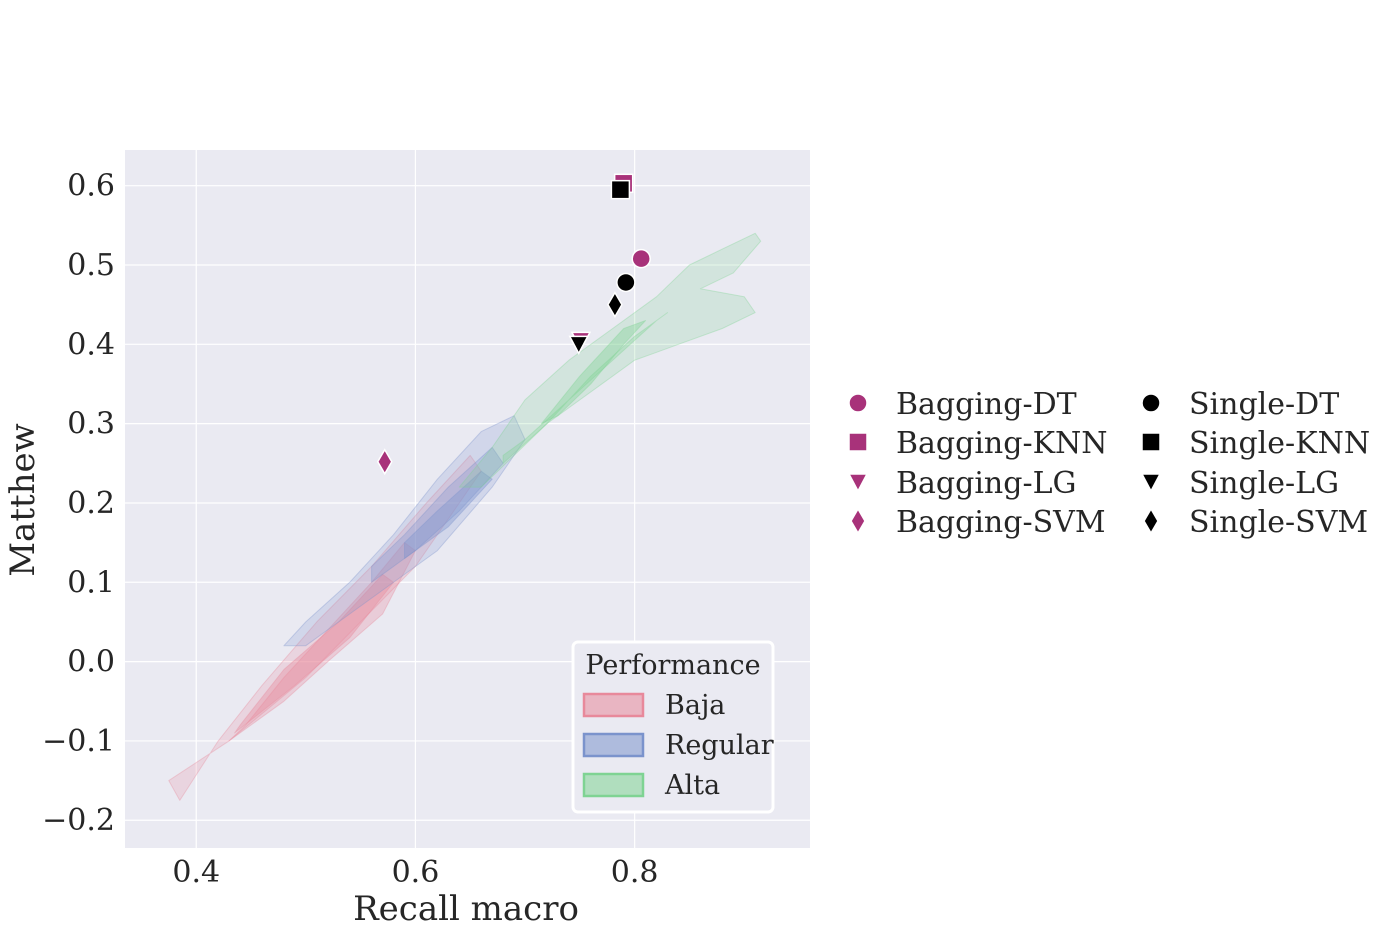  What do you see at coordinates (91, 344) in the screenshot?
I see `y-tick-label: 0.4` at bounding box center [91, 344].